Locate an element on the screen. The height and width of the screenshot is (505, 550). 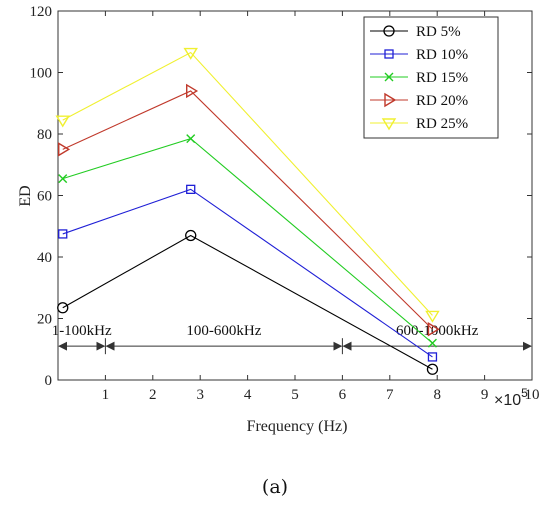
y-tick-label: 80 is located at coordinates (44, 135).